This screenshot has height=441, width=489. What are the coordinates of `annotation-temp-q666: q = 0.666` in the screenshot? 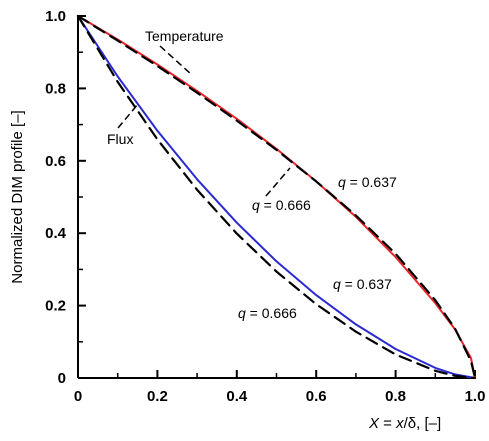 It's located at (281, 205).